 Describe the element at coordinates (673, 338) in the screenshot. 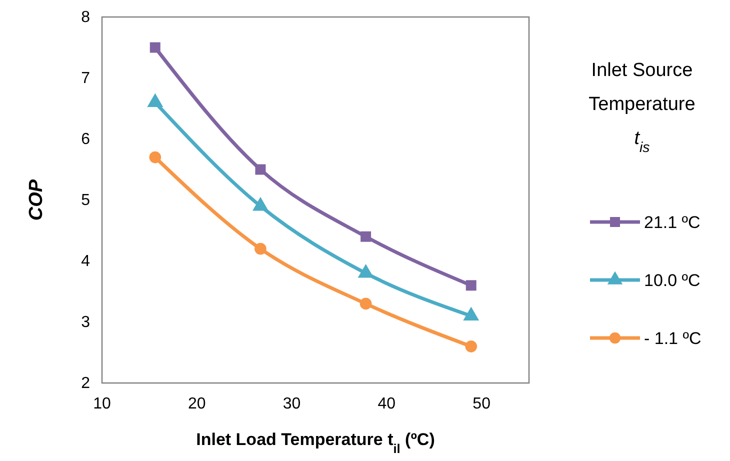

I see `legend-label: - 1.1 ºC` at that location.